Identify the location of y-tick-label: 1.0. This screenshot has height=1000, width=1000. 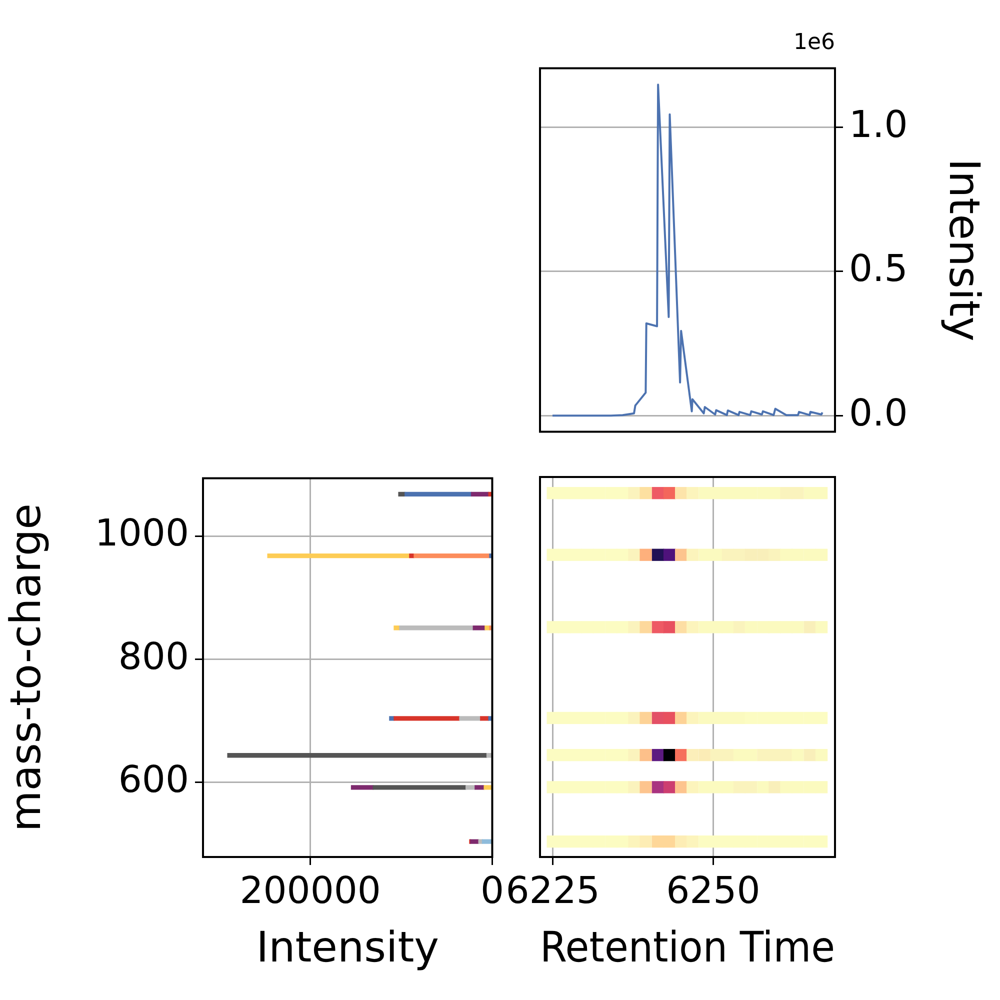
(878, 124).